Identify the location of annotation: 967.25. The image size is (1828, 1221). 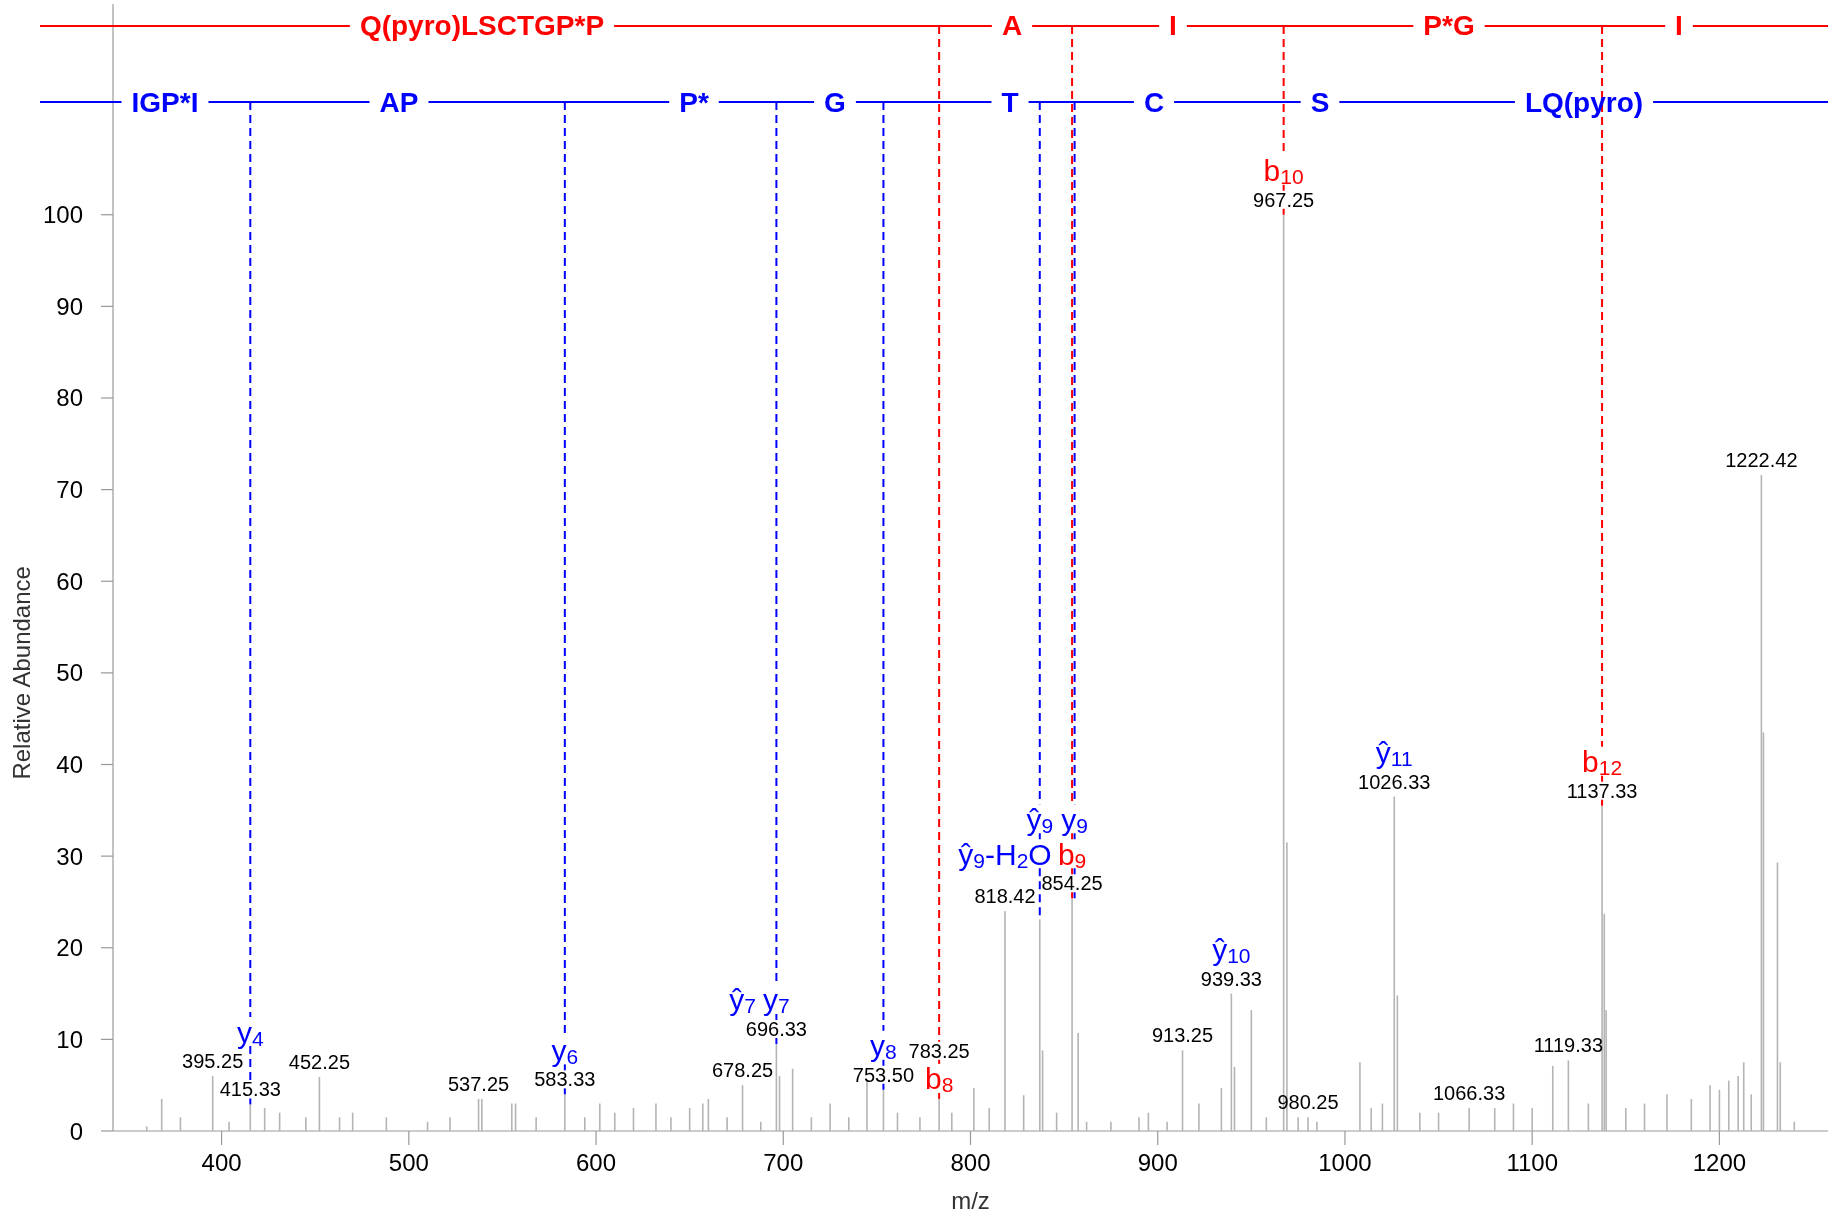
(1284, 199).